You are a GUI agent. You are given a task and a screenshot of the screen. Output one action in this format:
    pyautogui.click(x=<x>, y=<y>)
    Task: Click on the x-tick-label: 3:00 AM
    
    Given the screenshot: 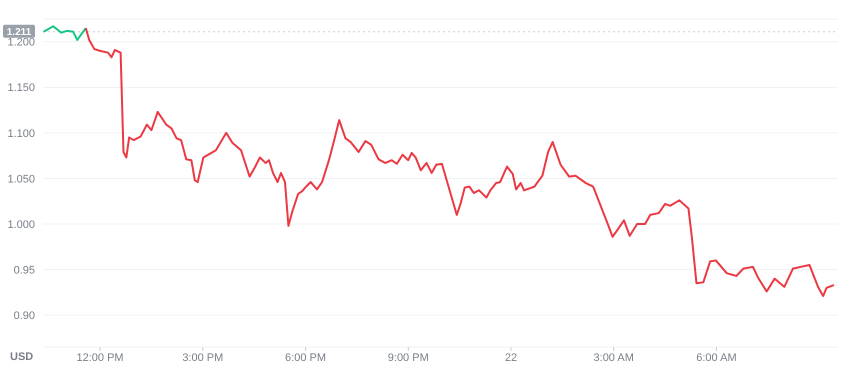 What is the action you would take?
    pyautogui.click(x=614, y=358)
    